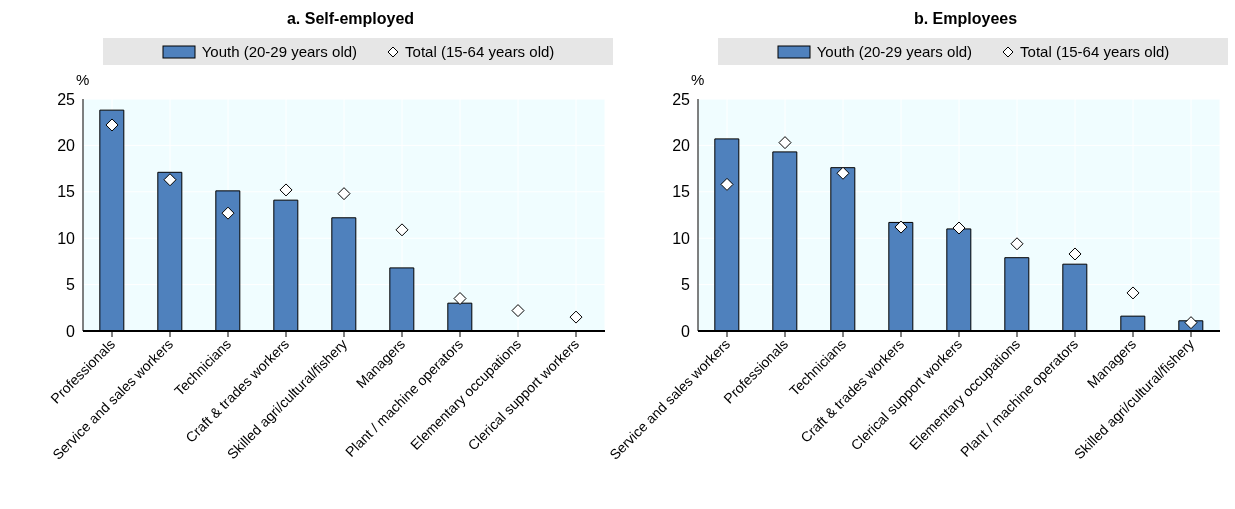 This screenshot has height=509, width=1235. Describe the element at coordinates (350, 19) in the screenshot. I see `chart-title: a. Self-employed` at that location.